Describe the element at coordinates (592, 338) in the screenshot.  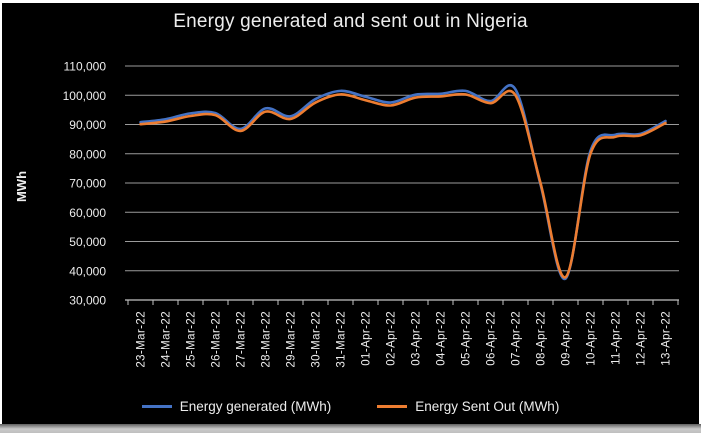
I see `svg-text: 10-Apr-22` at that location.